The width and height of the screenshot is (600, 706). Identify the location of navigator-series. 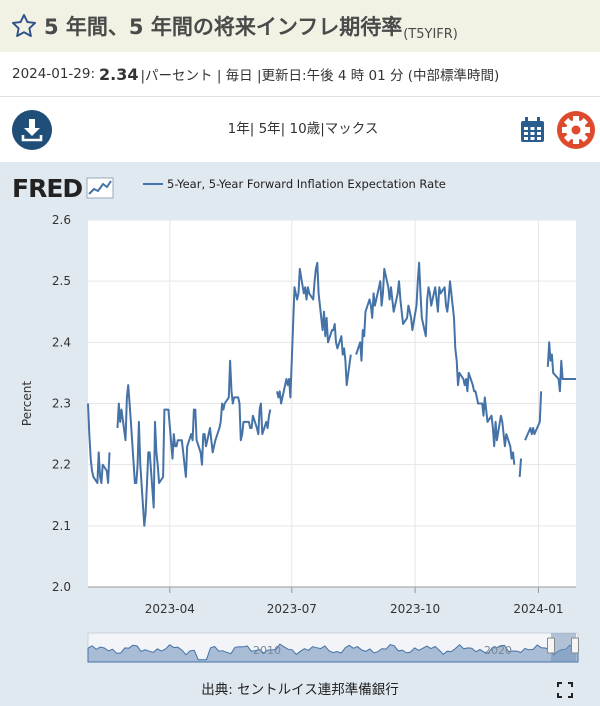
(333, 653).